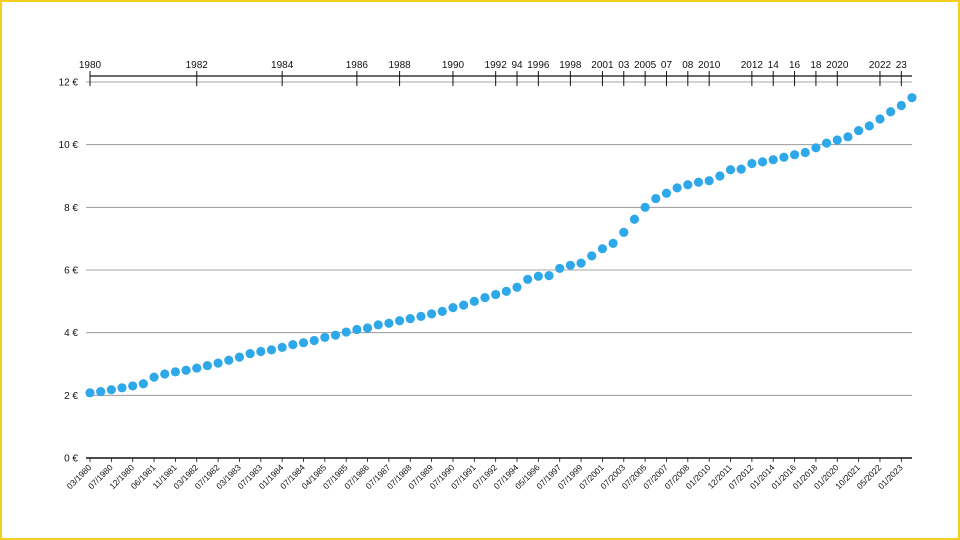 The height and width of the screenshot is (540, 960). Describe the element at coordinates (880, 65) in the screenshot. I see `year-tick-label: 2022` at that location.